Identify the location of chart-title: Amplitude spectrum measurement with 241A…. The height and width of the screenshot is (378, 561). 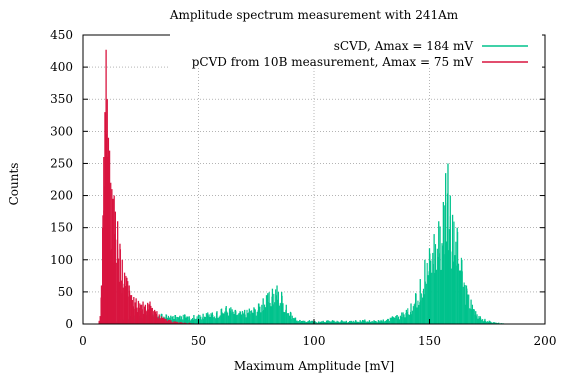
(314, 15).